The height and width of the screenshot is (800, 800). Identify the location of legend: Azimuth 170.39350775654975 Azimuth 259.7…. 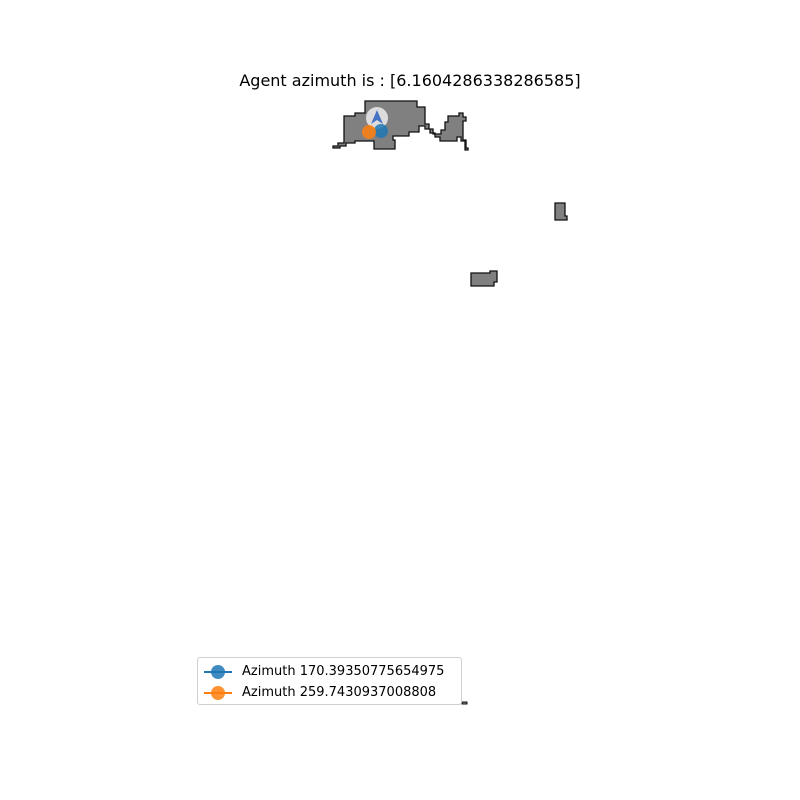
(329, 681).